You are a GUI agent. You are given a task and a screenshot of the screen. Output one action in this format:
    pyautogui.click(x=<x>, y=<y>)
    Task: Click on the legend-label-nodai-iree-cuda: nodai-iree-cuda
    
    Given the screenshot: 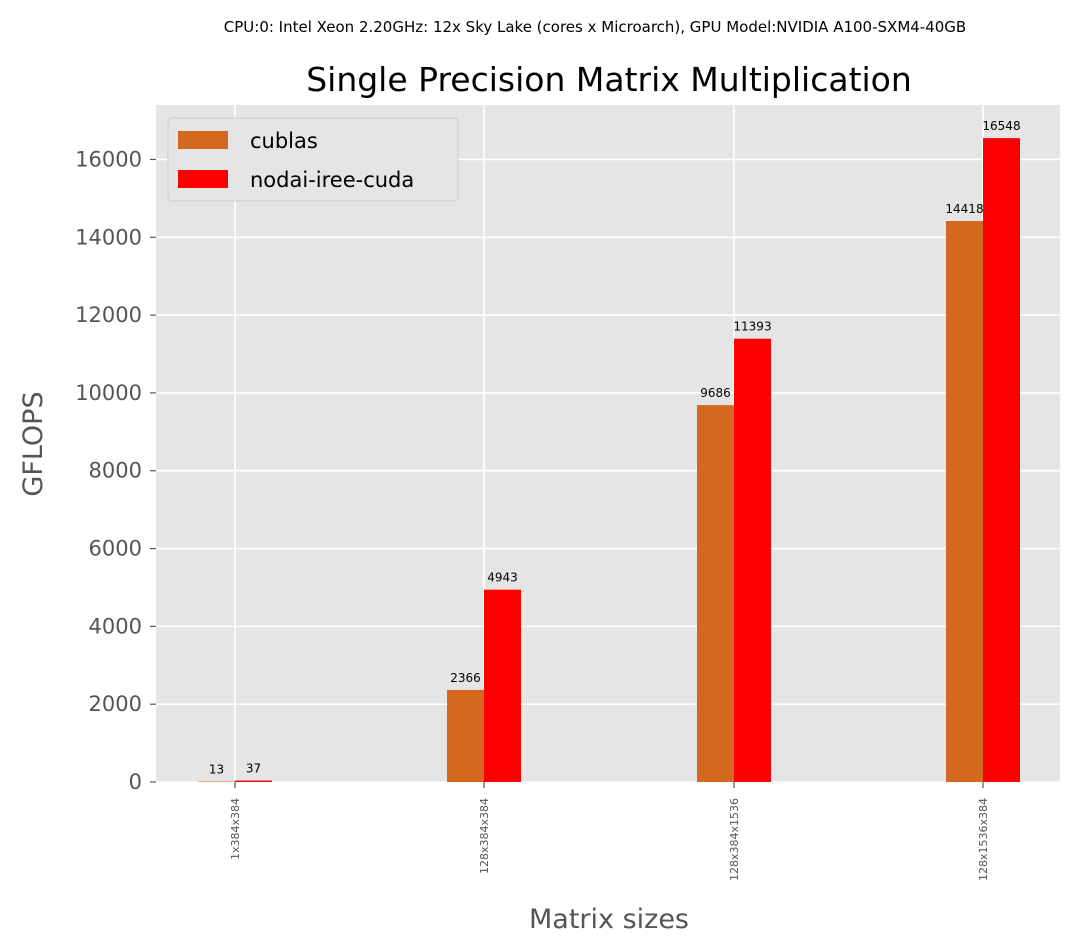 What is the action you would take?
    pyautogui.click(x=332, y=180)
    